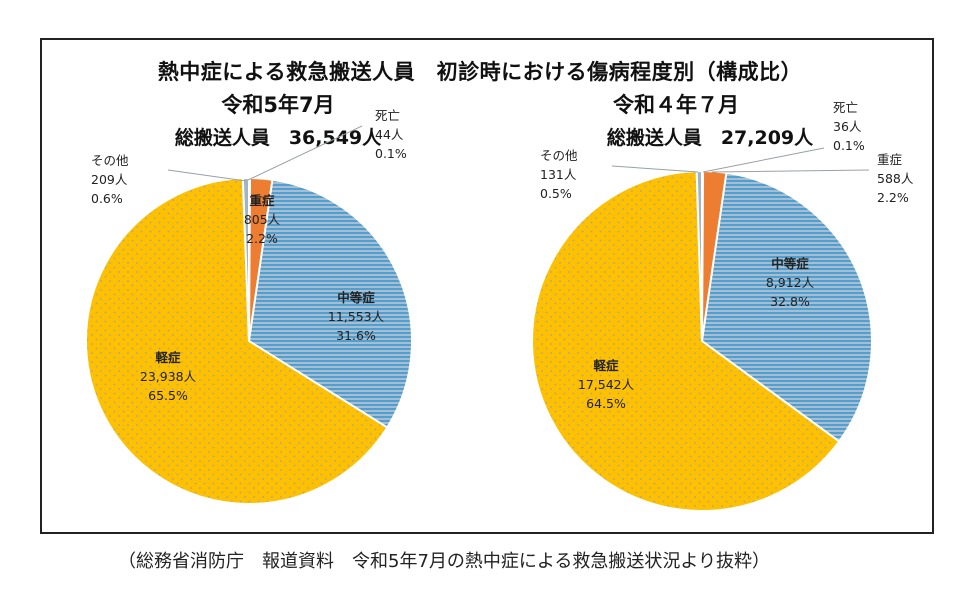 Image resolution: width=960 pixels, height=611 pixels. What do you see at coordinates (558, 174) in the screenshot?
I see `slice-label-count-other: 131人` at bounding box center [558, 174].